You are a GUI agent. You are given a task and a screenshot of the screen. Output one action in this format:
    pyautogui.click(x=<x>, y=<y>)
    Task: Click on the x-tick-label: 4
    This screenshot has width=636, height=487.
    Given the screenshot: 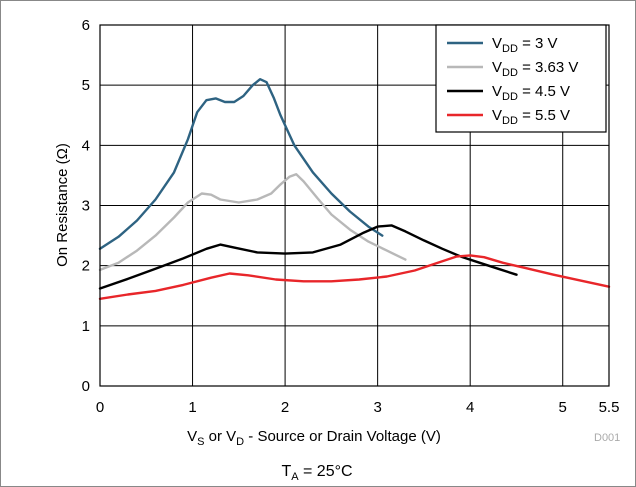 What is the action you would take?
    pyautogui.click(x=470, y=407)
    